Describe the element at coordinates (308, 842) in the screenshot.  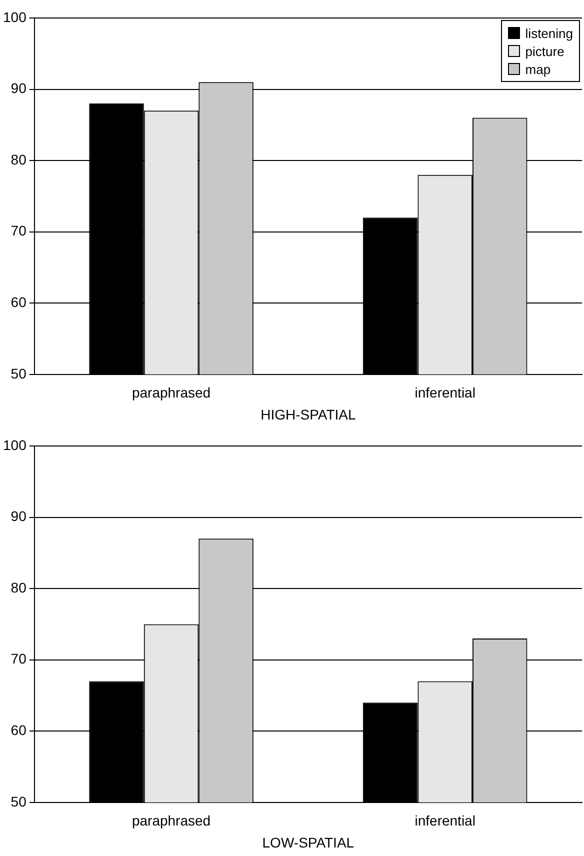
I see `x-axis-title: LOW-SPATIAL` at that location.